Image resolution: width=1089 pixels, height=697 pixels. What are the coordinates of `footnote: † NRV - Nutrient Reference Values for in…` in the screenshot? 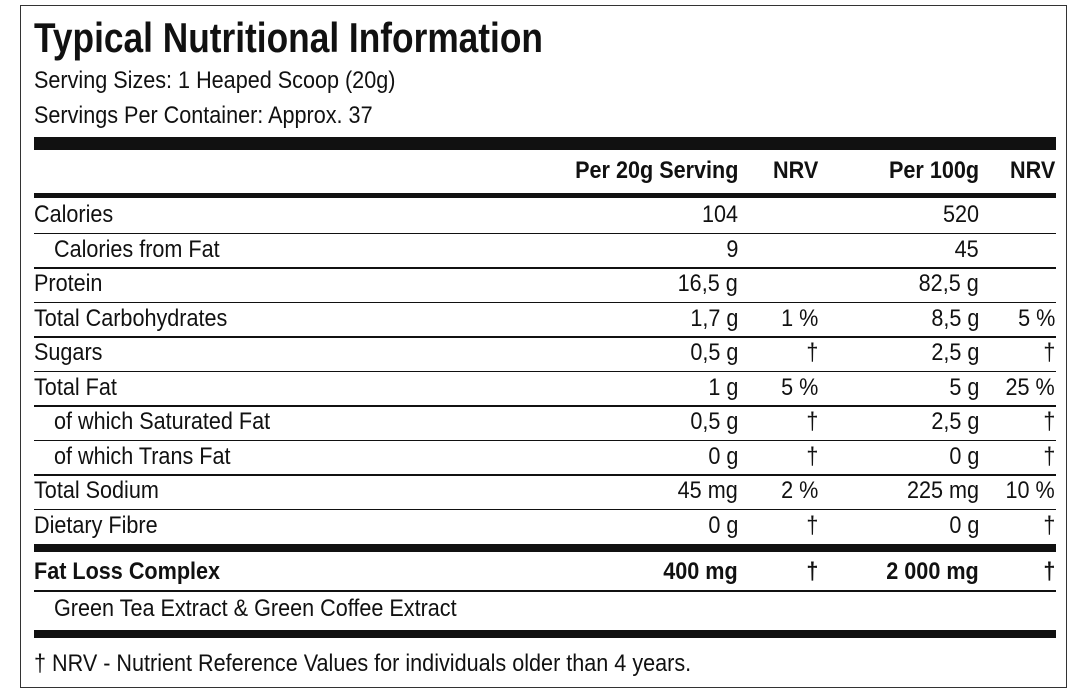 It's located at (363, 663).